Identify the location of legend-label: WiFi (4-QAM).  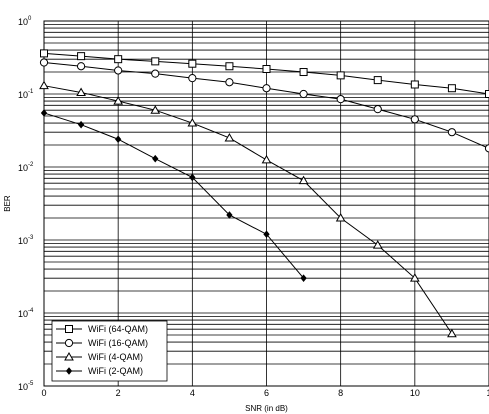
(115, 357).